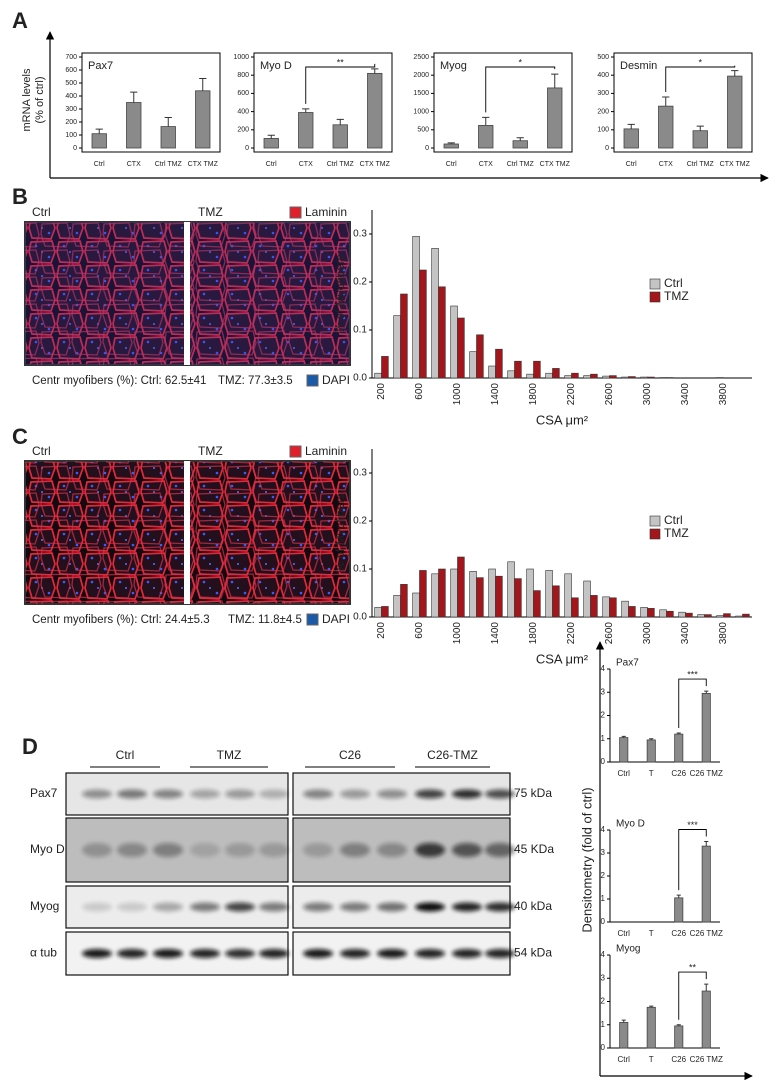 This screenshot has width=779, height=1088. What do you see at coordinates (628, 949) in the screenshot?
I see `chart-title: Myog` at bounding box center [628, 949].